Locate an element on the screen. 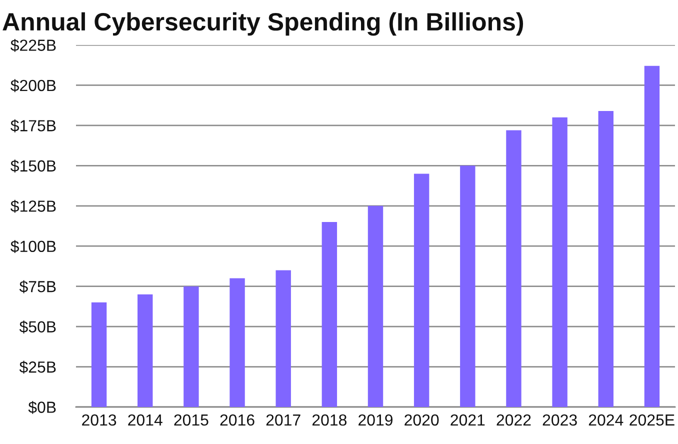  y-tick-label: $25B is located at coordinates (37, 367).